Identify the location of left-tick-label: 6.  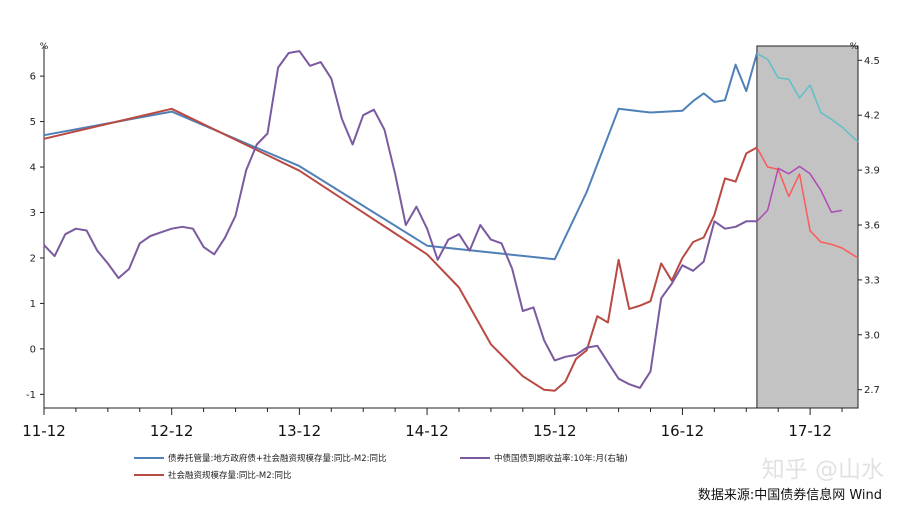
(33, 77).